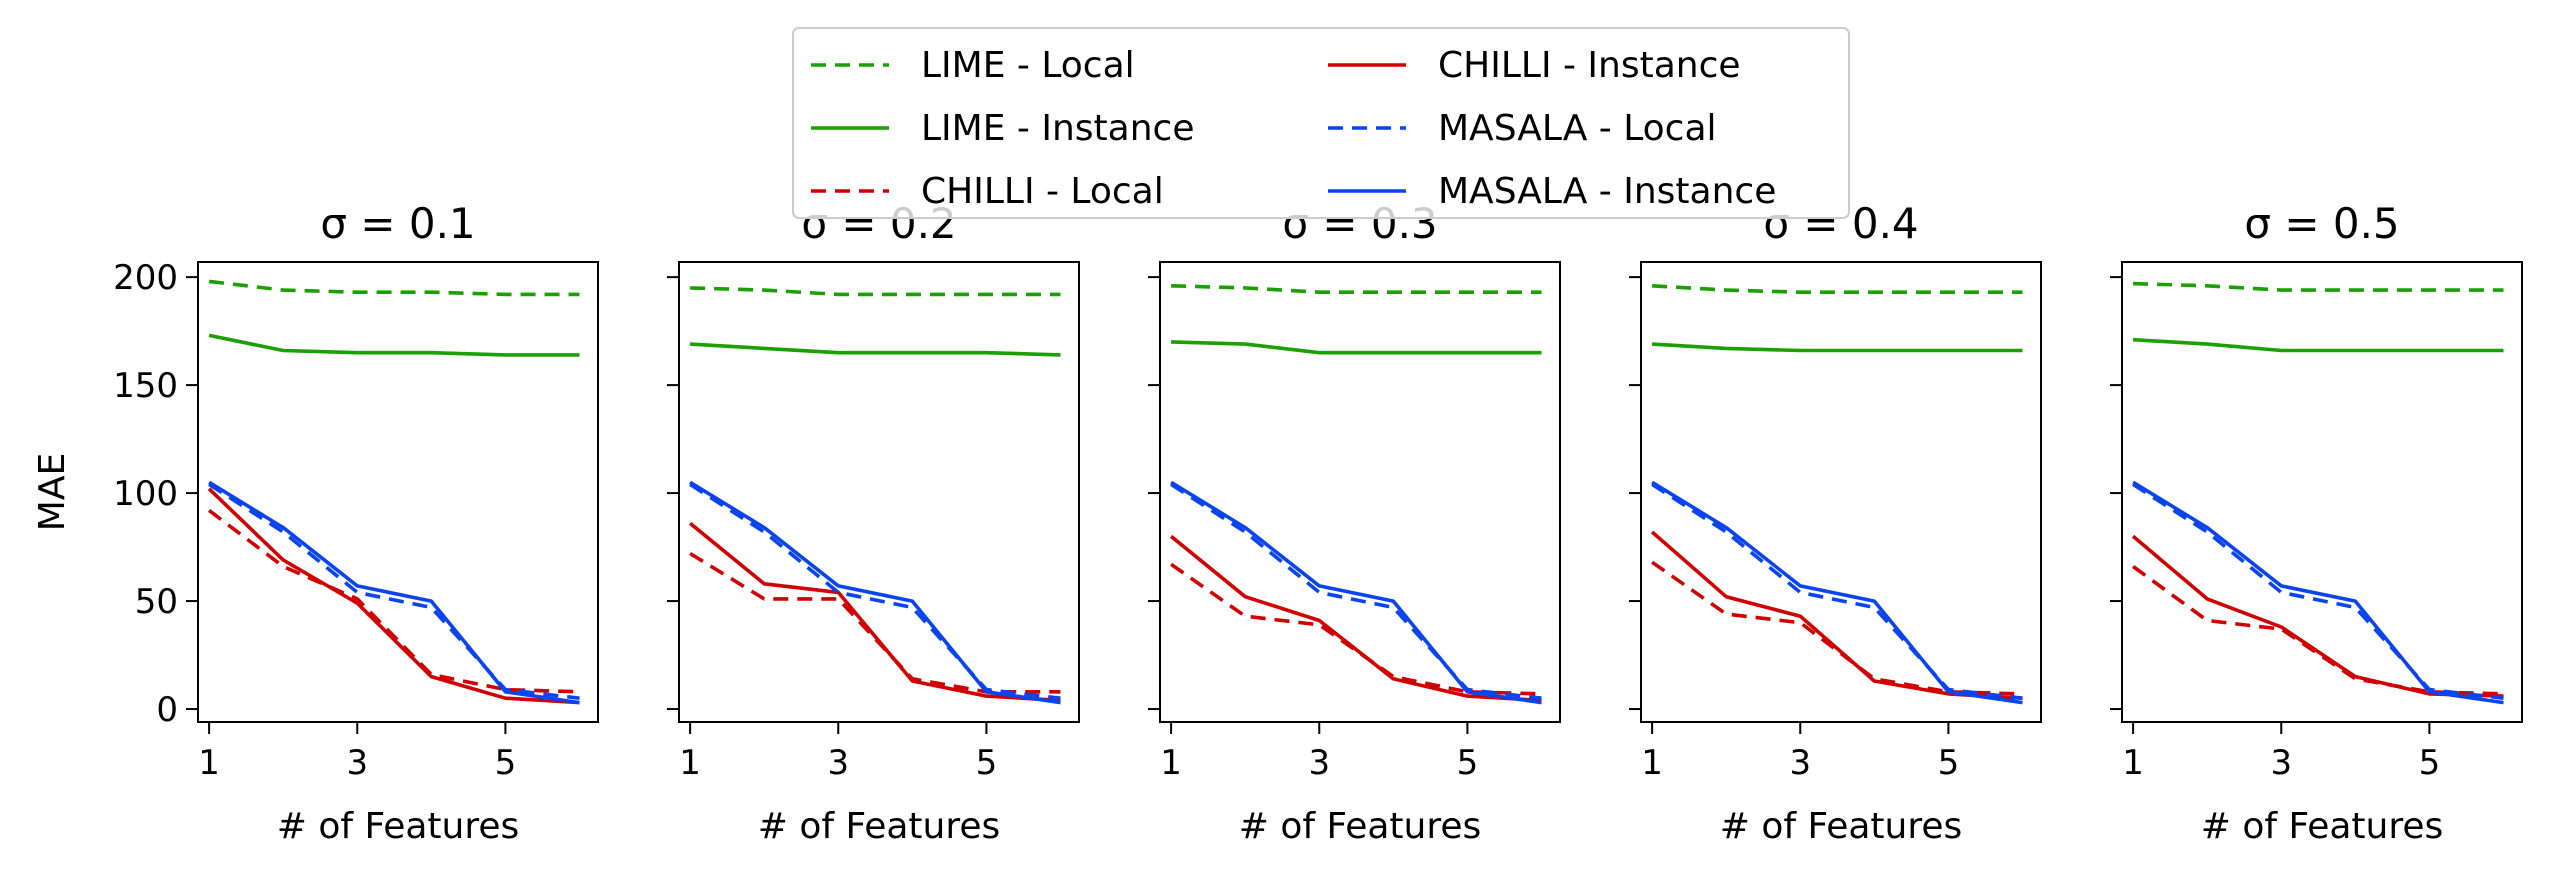 The width and height of the screenshot is (2552, 883). I want to click on legend-entry-masala-local: MASALA - Local, so click(1522, 128).